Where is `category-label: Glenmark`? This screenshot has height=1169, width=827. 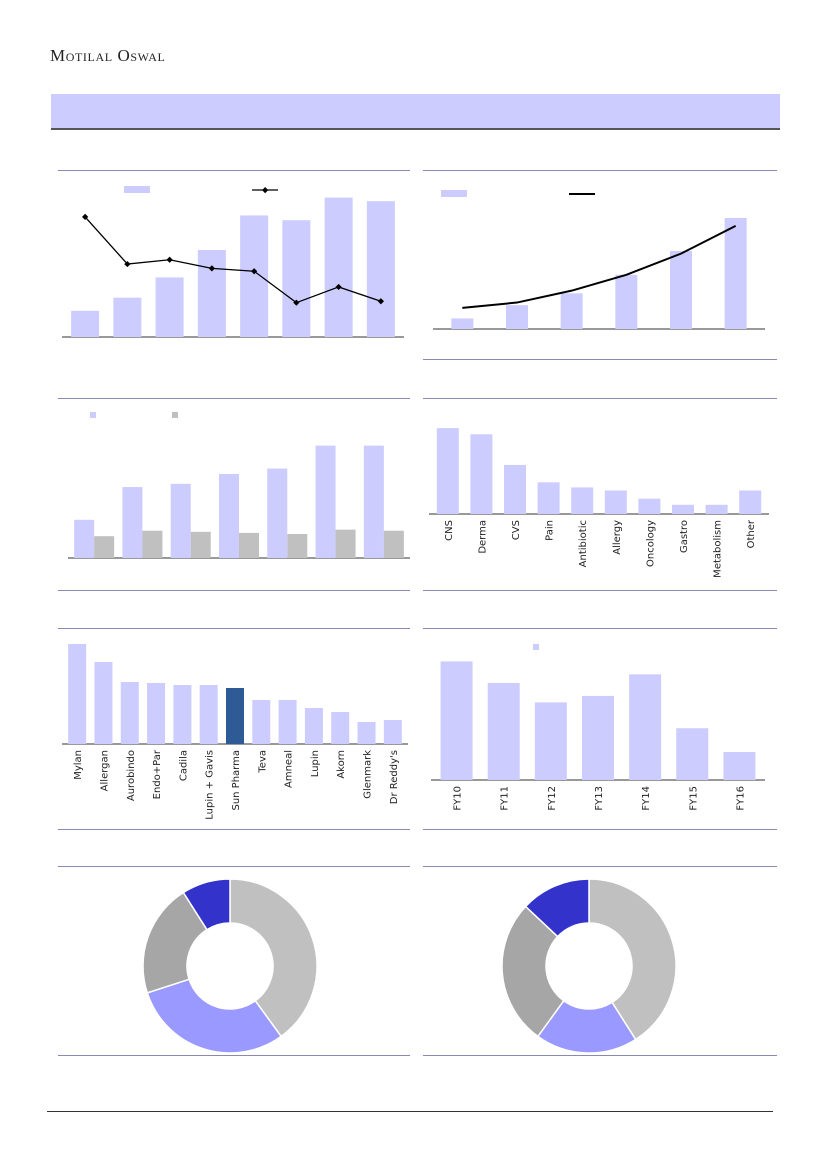
category-label: Glenmark is located at coordinates (368, 774).